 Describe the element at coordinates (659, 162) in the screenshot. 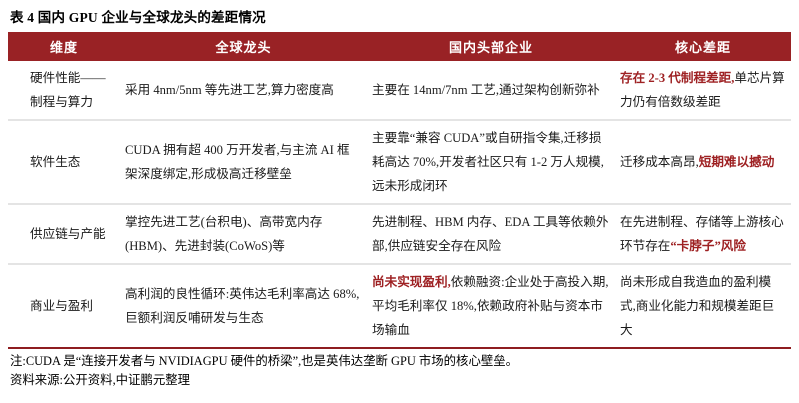

I see `cell-text: 迁移成本高昂,` at that location.